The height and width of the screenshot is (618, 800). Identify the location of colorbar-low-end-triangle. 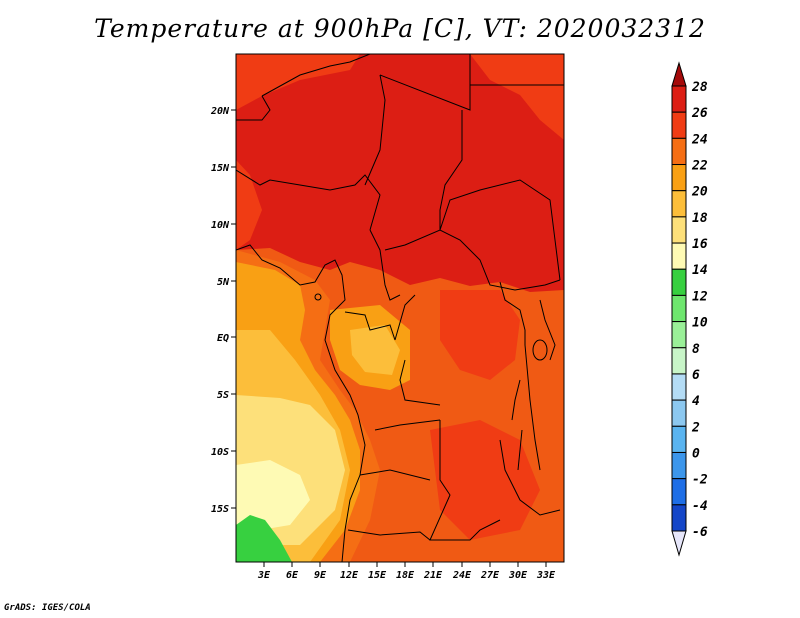
(679, 543).